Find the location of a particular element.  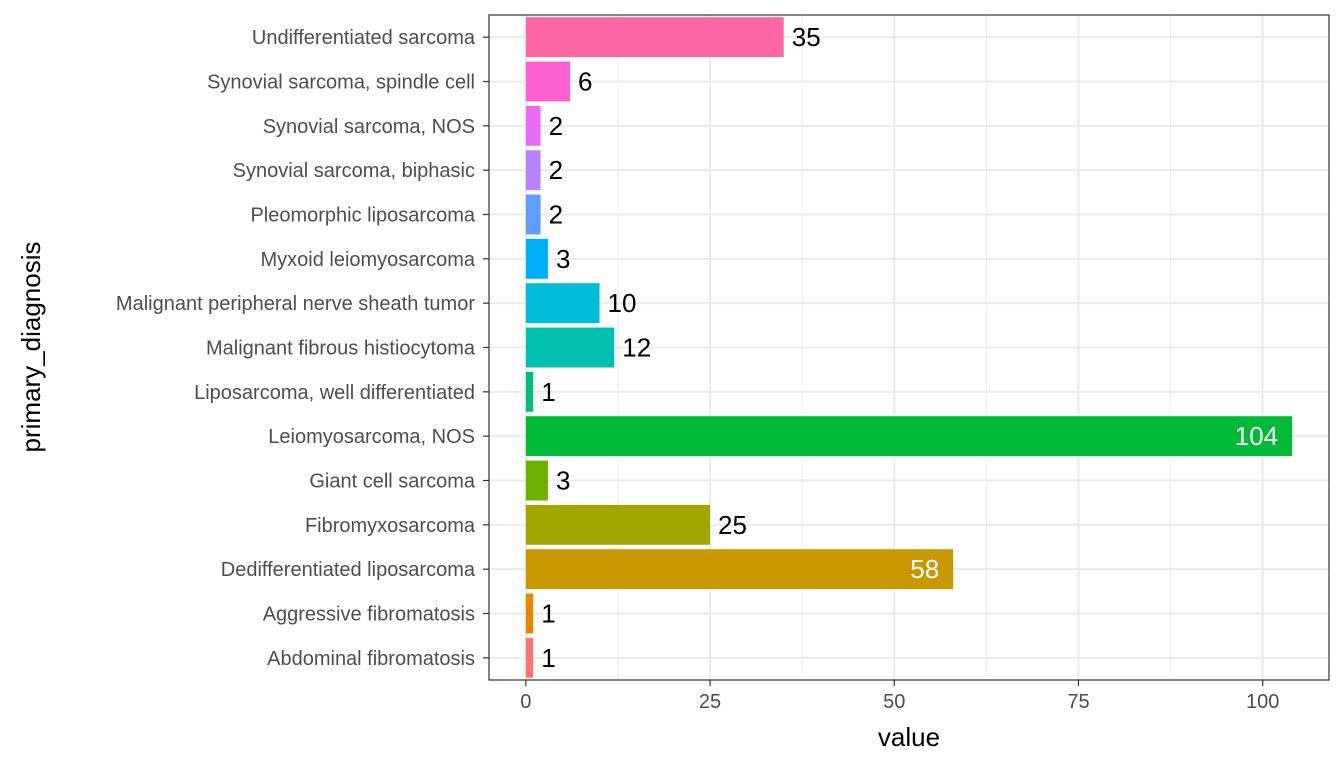

bar-value-label: 58 is located at coordinates (924, 569).